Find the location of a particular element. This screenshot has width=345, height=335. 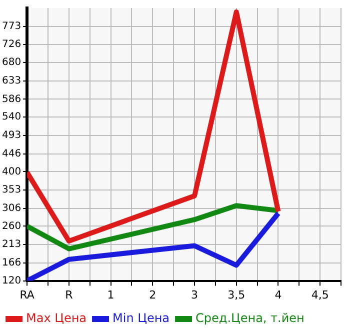

y-tick-label: 166 is located at coordinates (12, 262).